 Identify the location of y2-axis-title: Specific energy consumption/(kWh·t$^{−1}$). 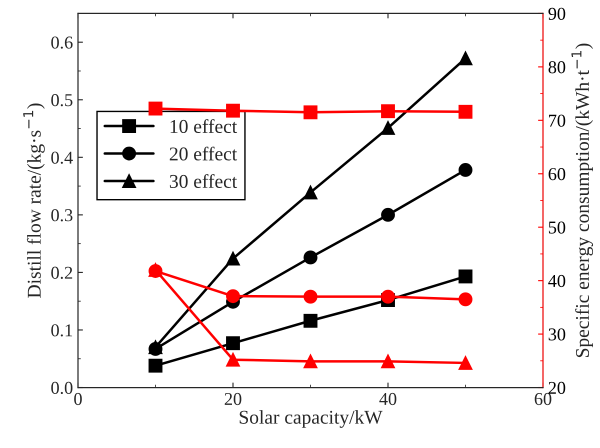
(582, 201).